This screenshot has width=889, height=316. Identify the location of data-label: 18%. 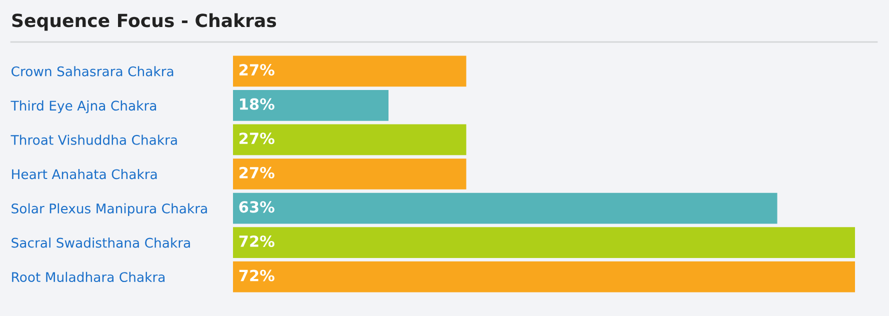
(257, 104).